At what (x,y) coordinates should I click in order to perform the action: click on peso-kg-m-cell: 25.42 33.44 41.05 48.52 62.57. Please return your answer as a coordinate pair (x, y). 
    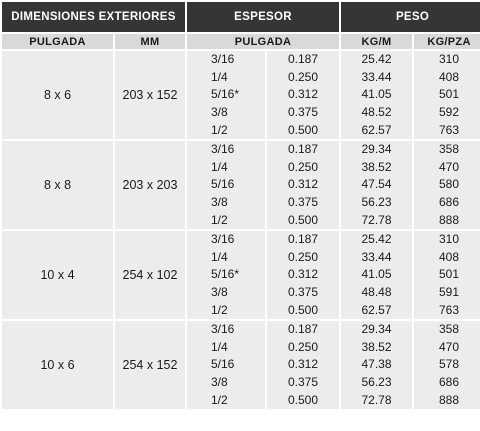
    Looking at the image, I should click on (377, 95).